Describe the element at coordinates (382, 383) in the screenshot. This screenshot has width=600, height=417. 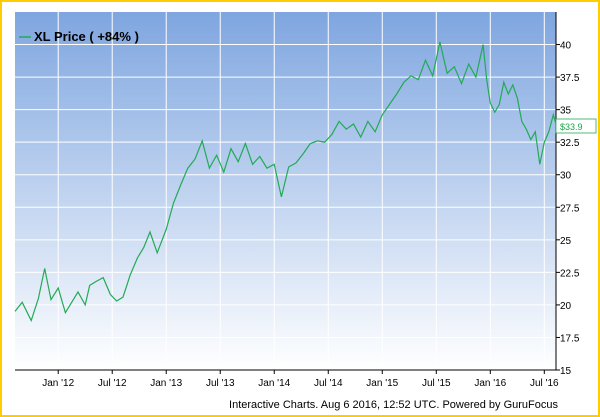
I see `x-tick-label: Jan '15` at that location.